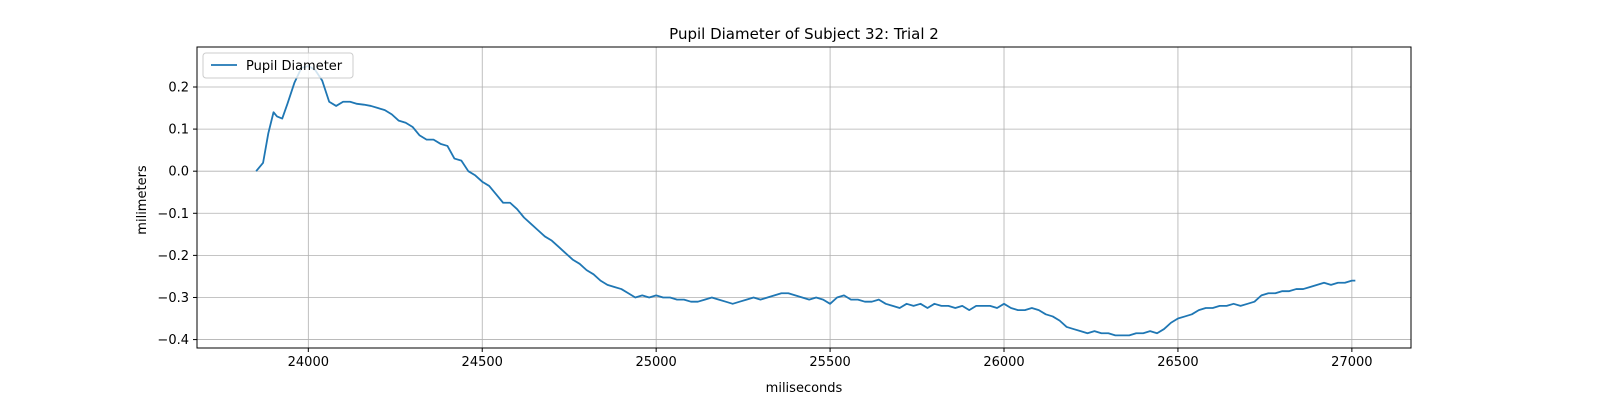 This screenshot has width=1600, height=400. Describe the element at coordinates (178, 172) in the screenshot. I see `y-tick-label: 0.0` at that location.